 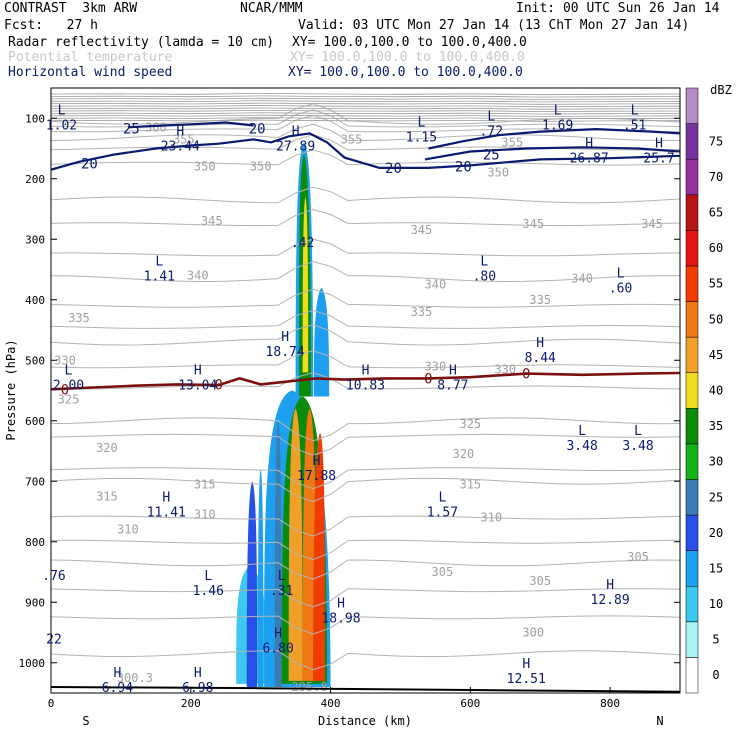 What do you see at coordinates (35, 300) in the screenshot?
I see `y-tick-label-3: 400` at bounding box center [35, 300].